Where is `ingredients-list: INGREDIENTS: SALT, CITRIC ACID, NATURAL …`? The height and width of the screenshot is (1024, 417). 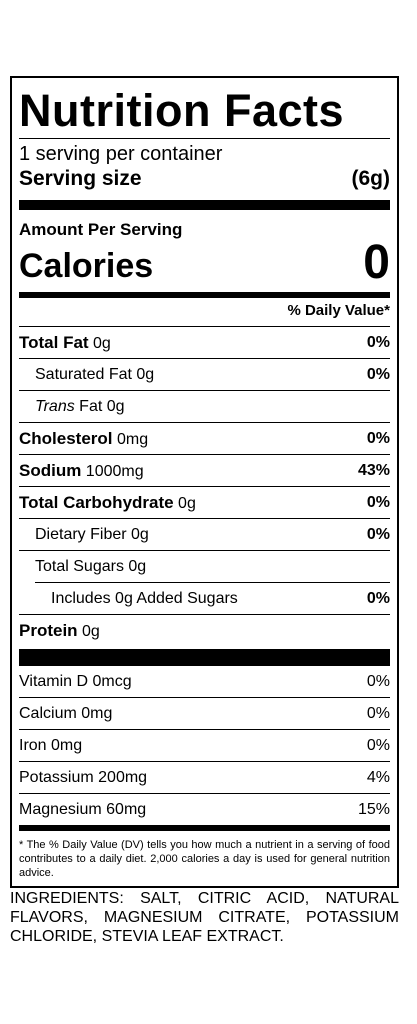 ingredients-list: INGREDIENTS: SALT, CITRIC ACID, NATURAL … is located at coordinates (204, 917).